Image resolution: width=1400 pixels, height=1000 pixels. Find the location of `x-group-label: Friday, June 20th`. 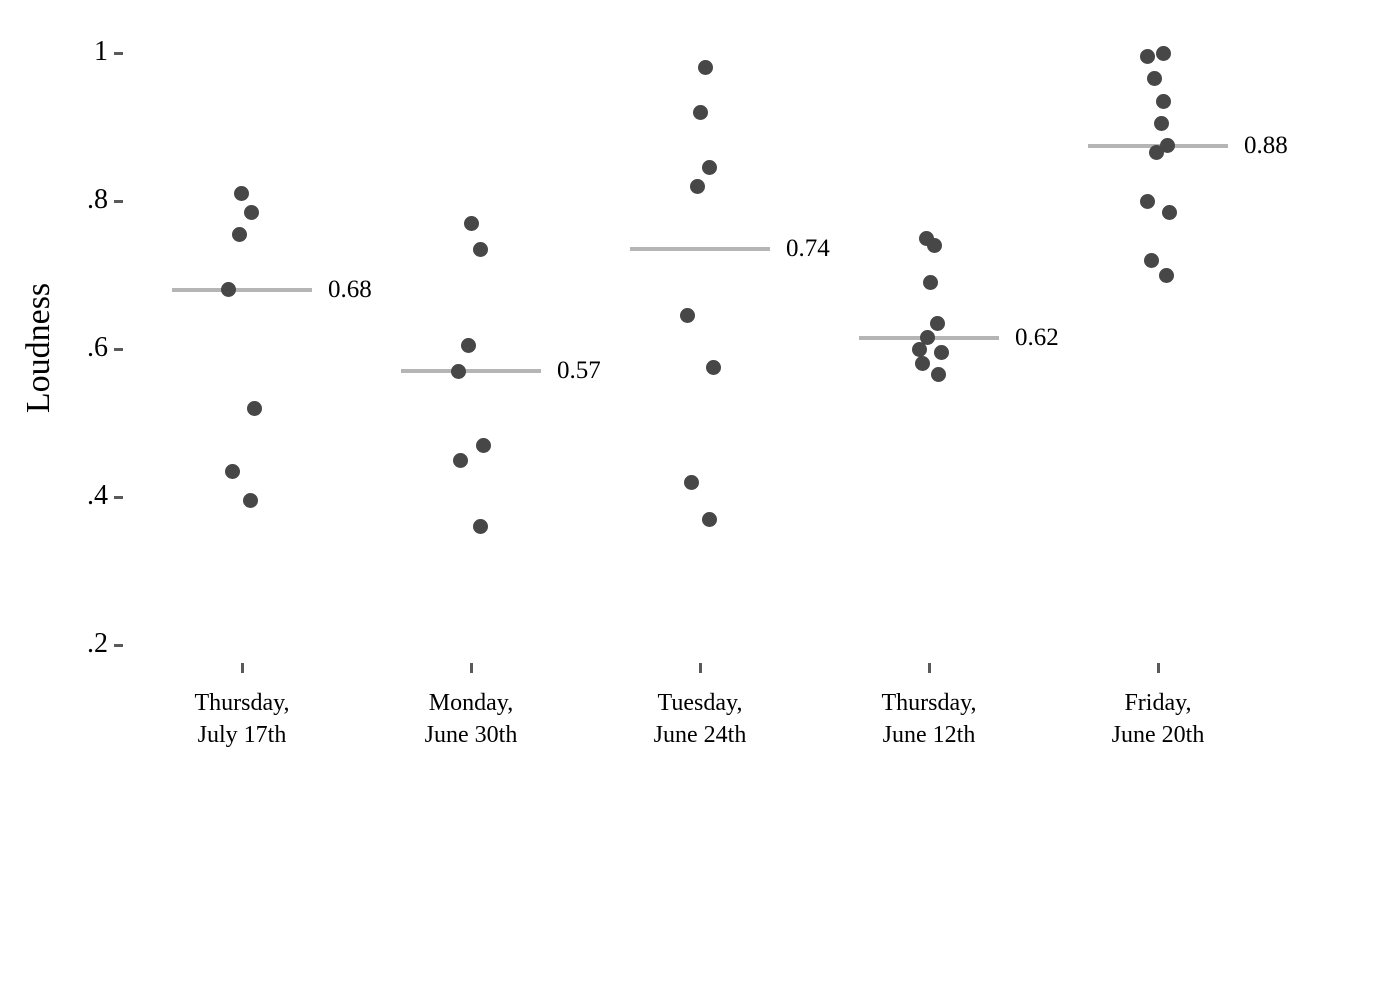

x-group-label: Friday, June 20th is located at coordinates (1158, 719).